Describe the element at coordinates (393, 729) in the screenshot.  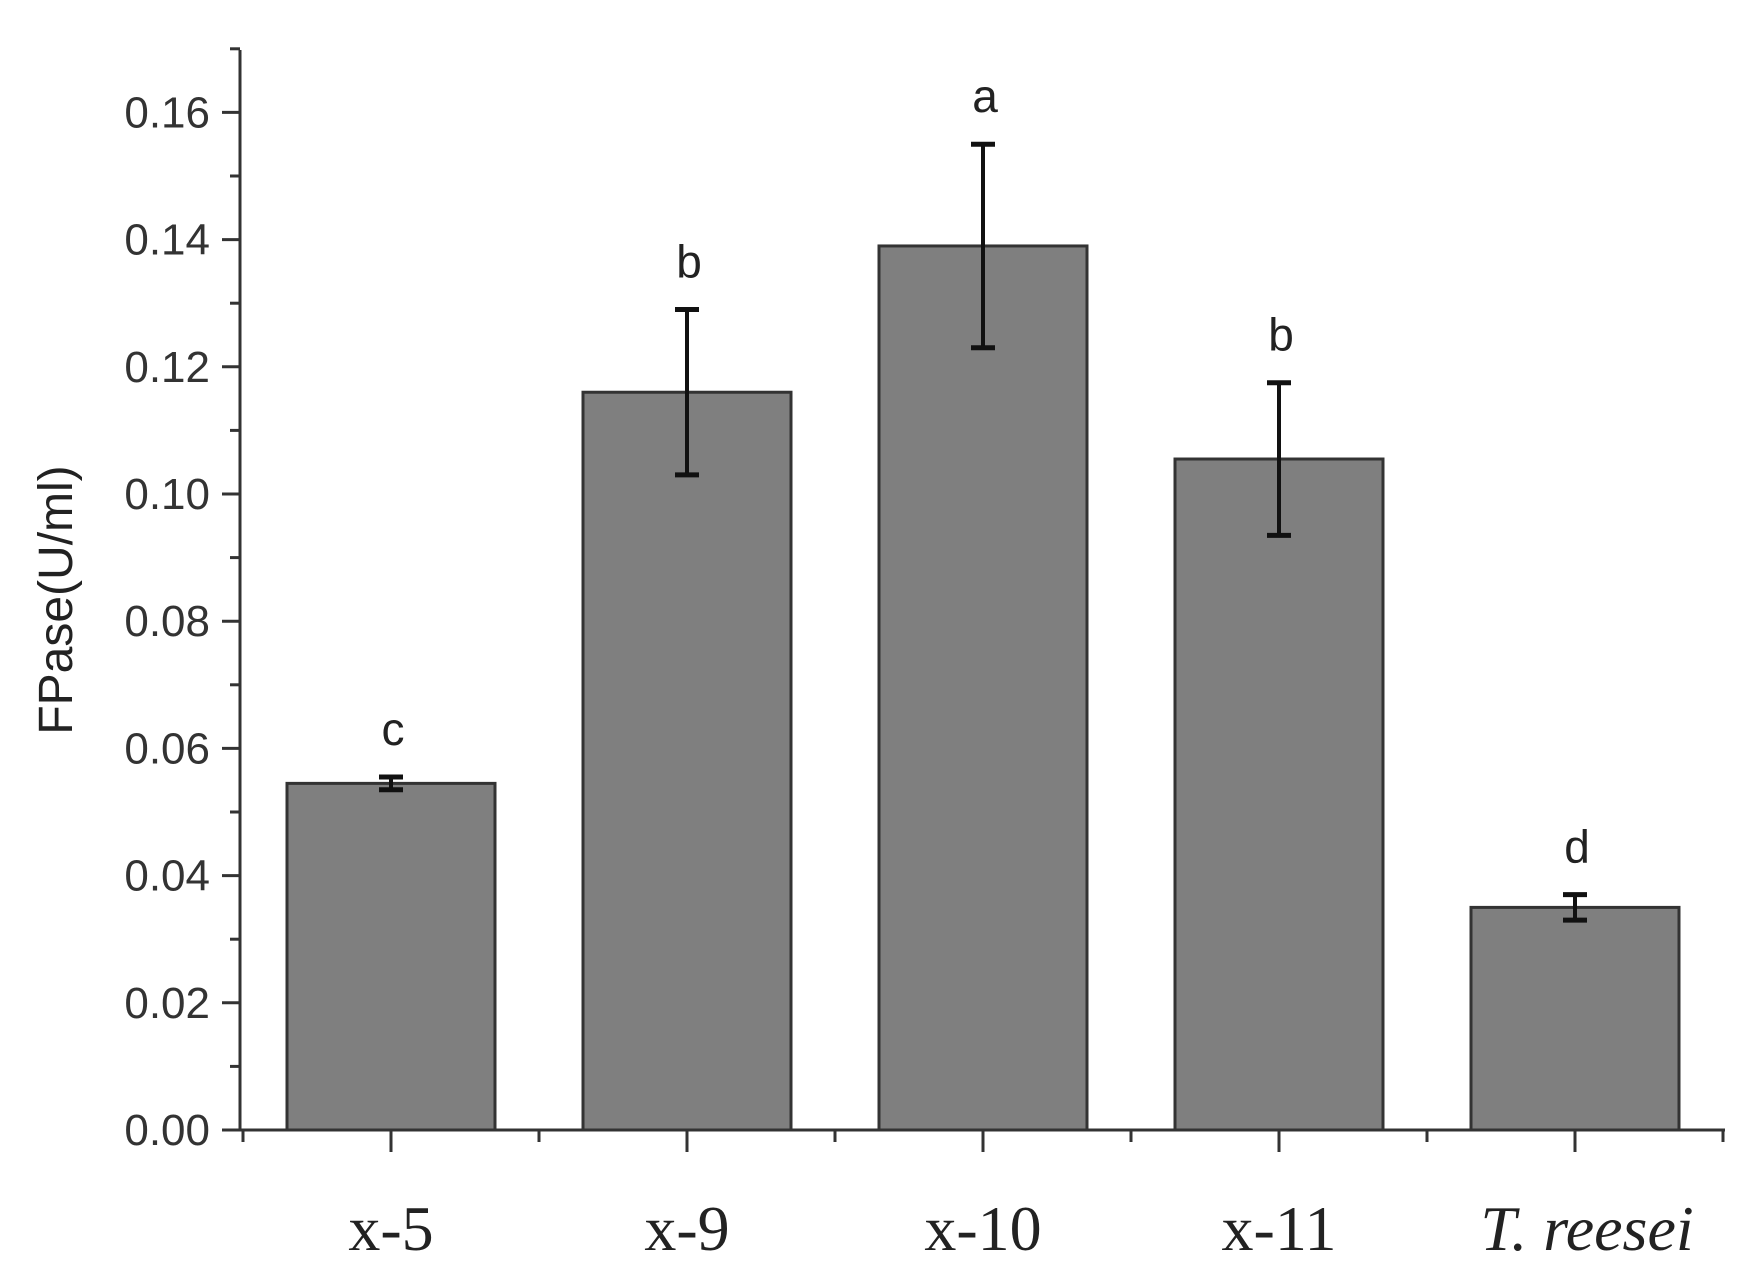
I see `significance-label-1: c` at that location.